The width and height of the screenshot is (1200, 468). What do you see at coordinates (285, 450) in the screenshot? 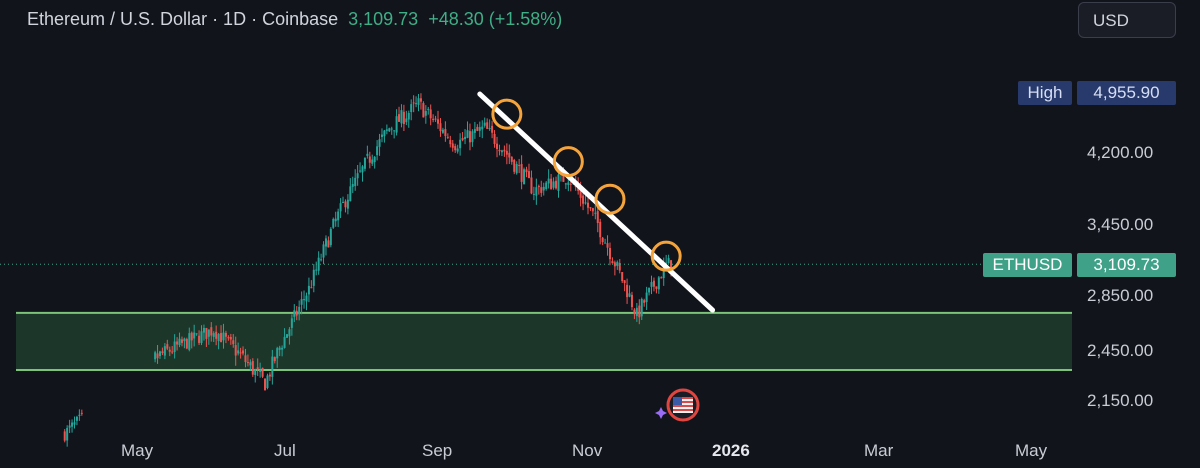
I see `x-tick-label: Jul` at bounding box center [285, 450].